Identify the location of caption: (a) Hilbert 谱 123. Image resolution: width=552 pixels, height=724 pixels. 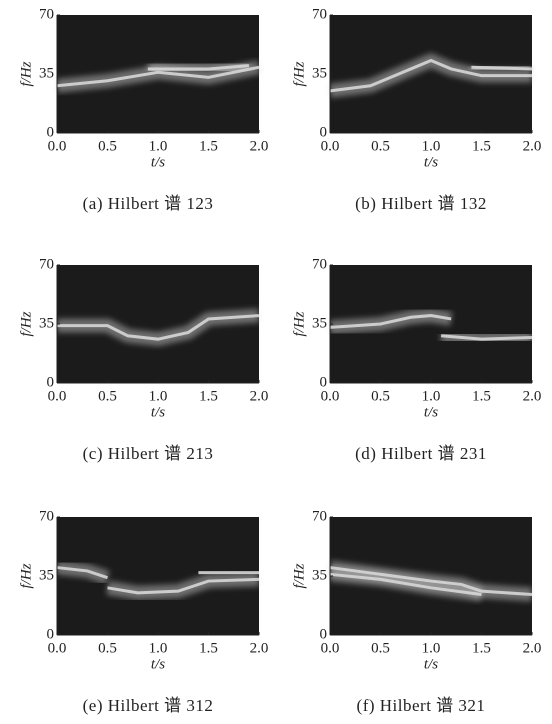
(148, 203).